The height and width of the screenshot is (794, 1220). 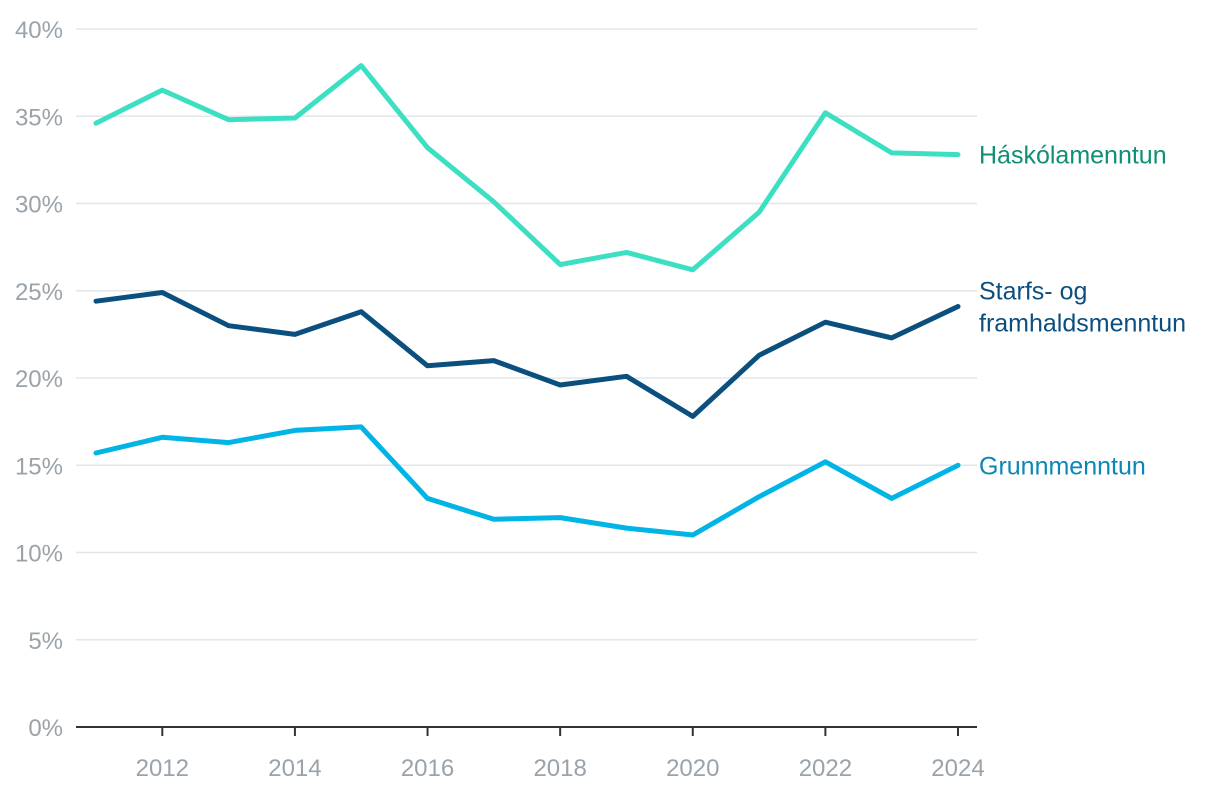 I want to click on y-tick-label: 10%, so click(x=39, y=554).